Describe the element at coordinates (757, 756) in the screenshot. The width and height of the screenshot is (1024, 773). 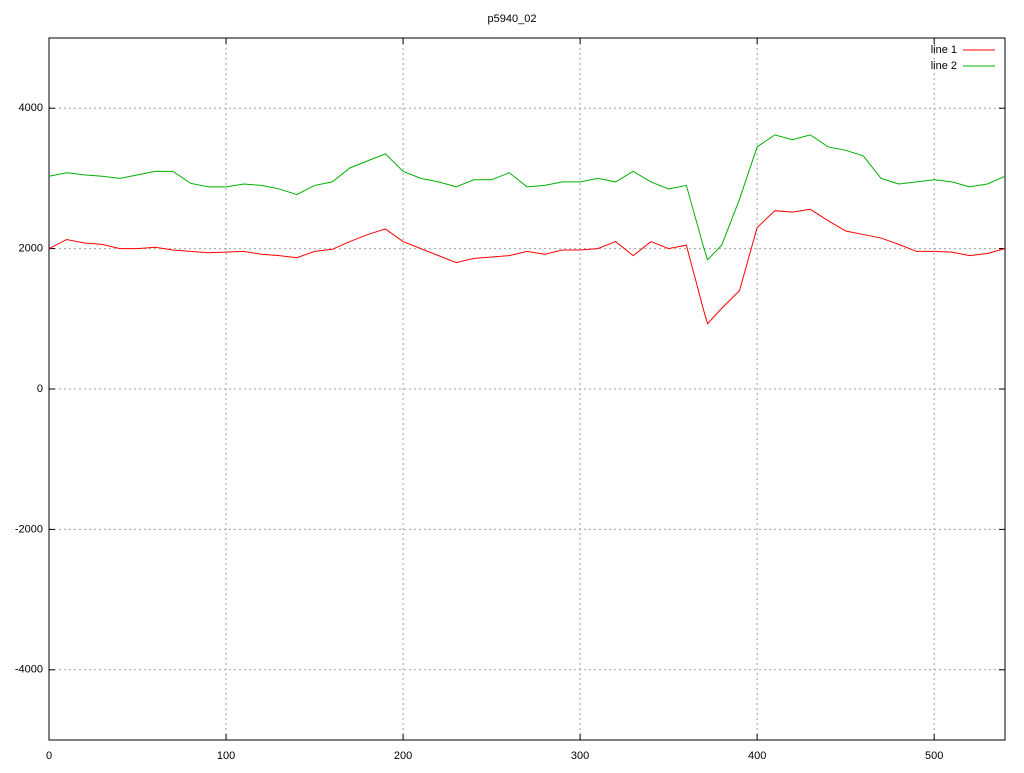
I see `x-tick-label: 400` at that location.